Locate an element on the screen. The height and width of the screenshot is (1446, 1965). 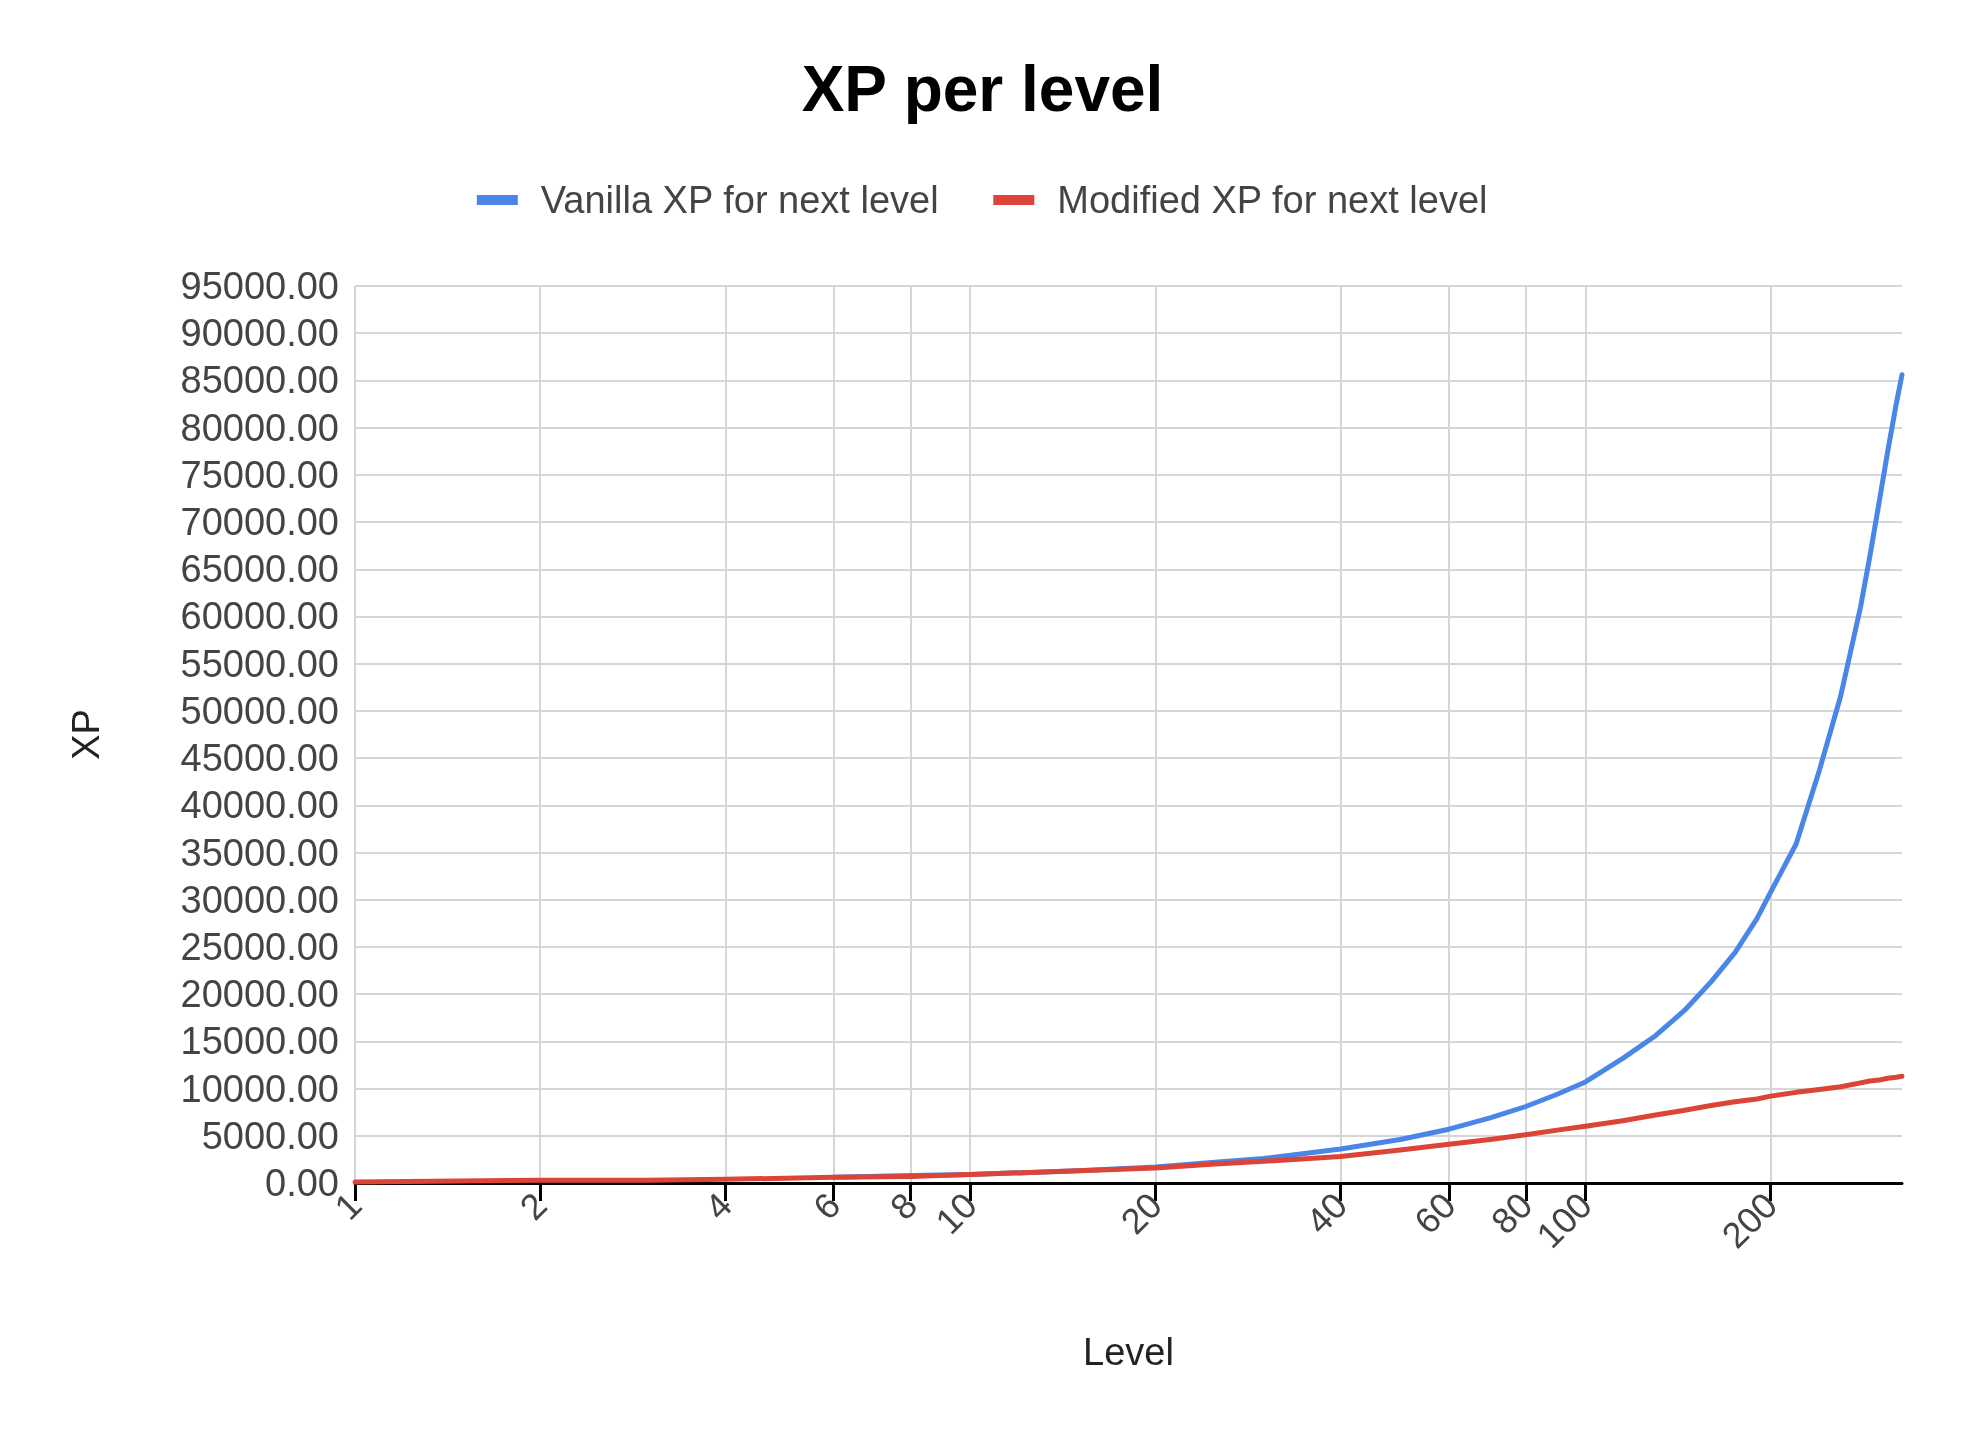
y-tick-label: 0.00 is located at coordinates (302, 1183).